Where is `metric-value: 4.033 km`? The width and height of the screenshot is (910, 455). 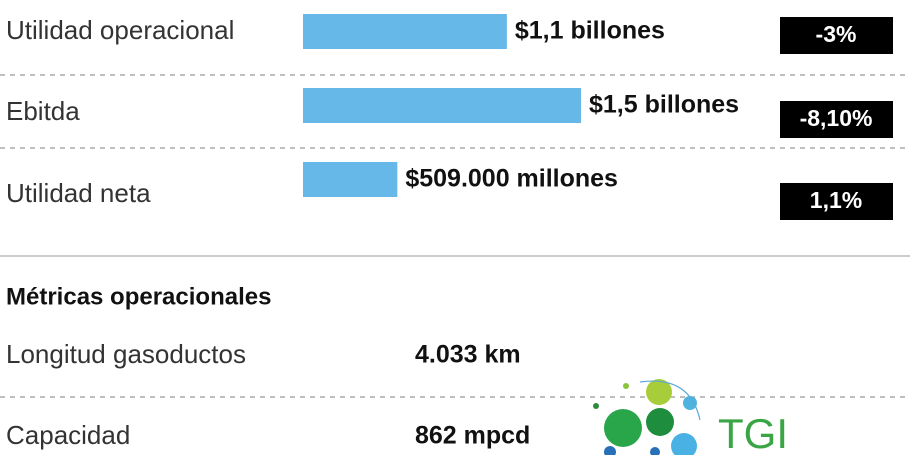
metric-value: 4.033 km is located at coordinates (468, 355).